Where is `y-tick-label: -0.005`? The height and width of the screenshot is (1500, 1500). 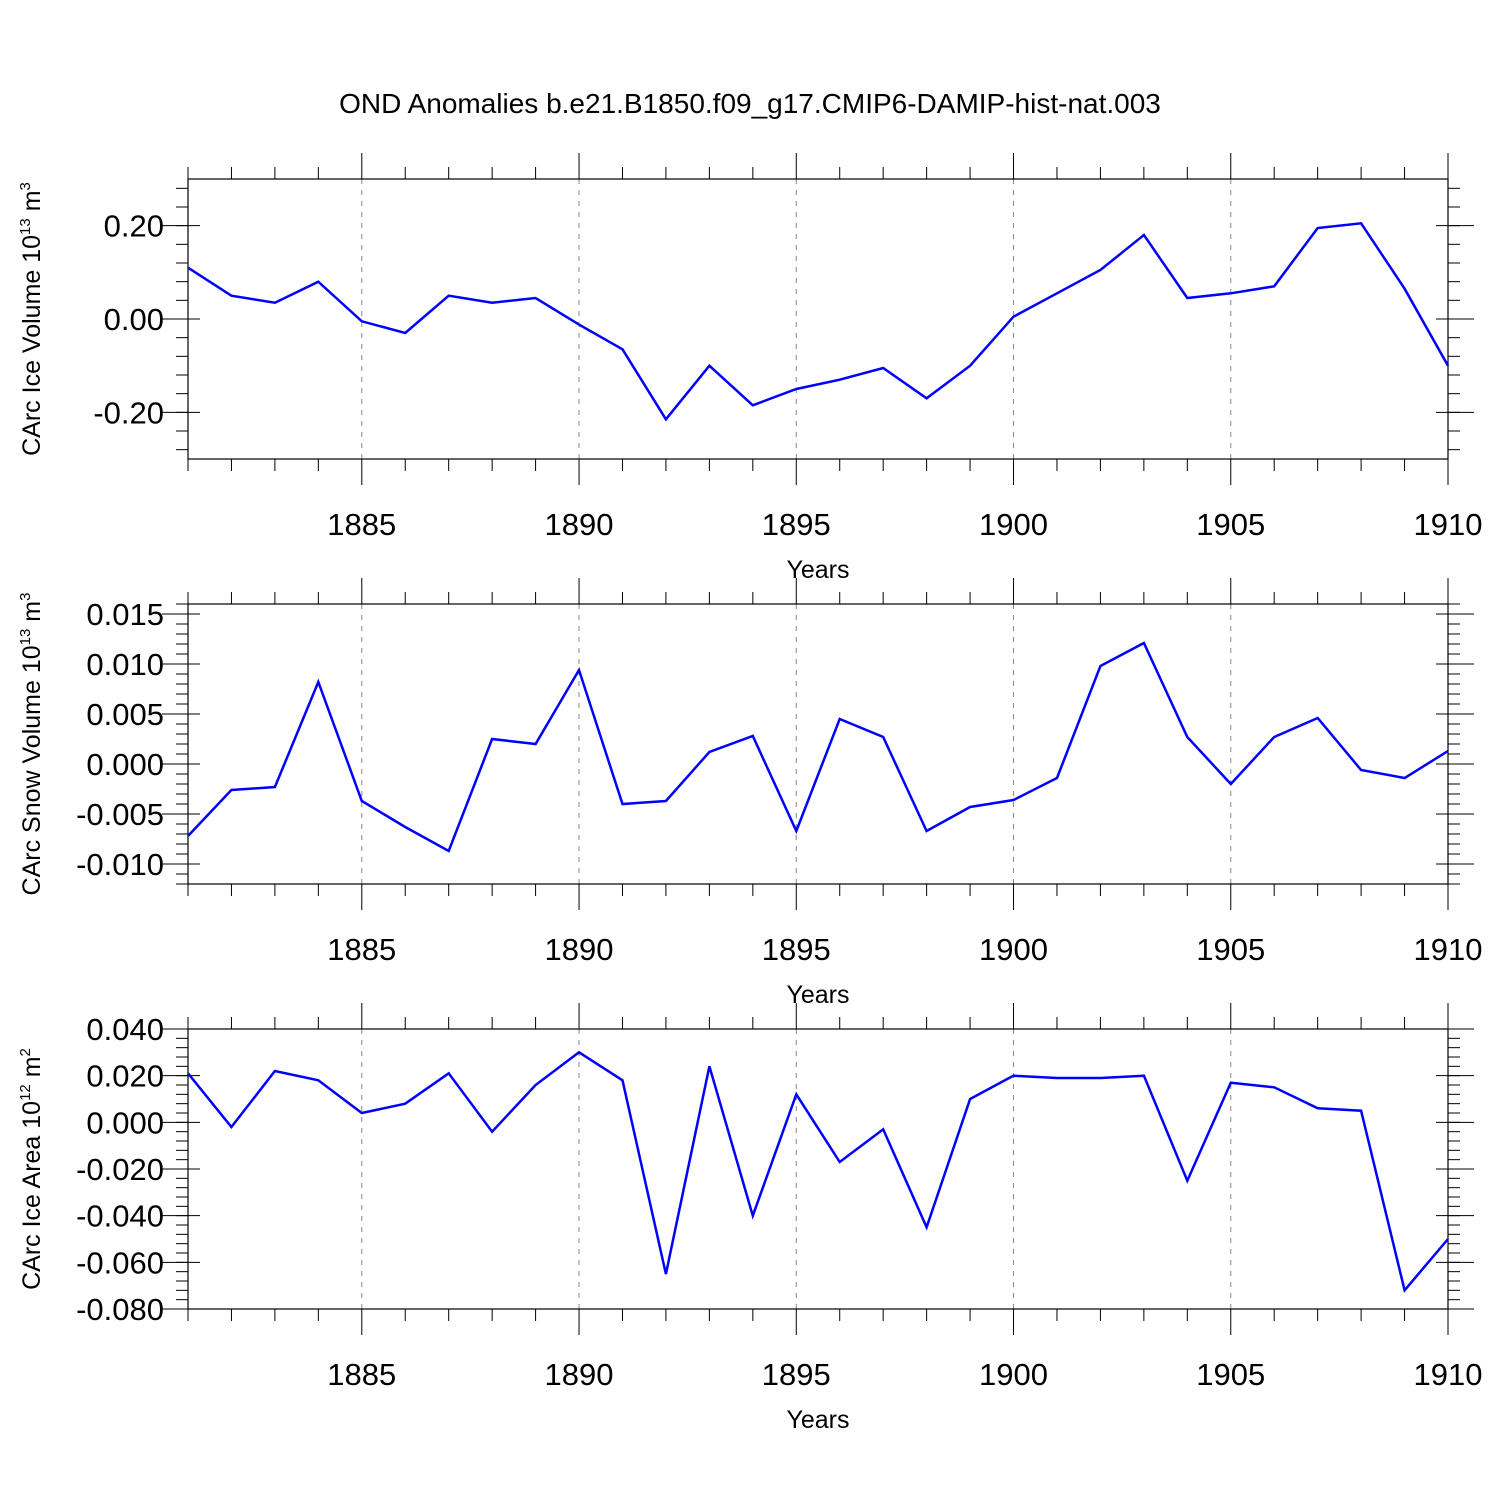 y-tick-label: -0.005 is located at coordinates (120, 814).